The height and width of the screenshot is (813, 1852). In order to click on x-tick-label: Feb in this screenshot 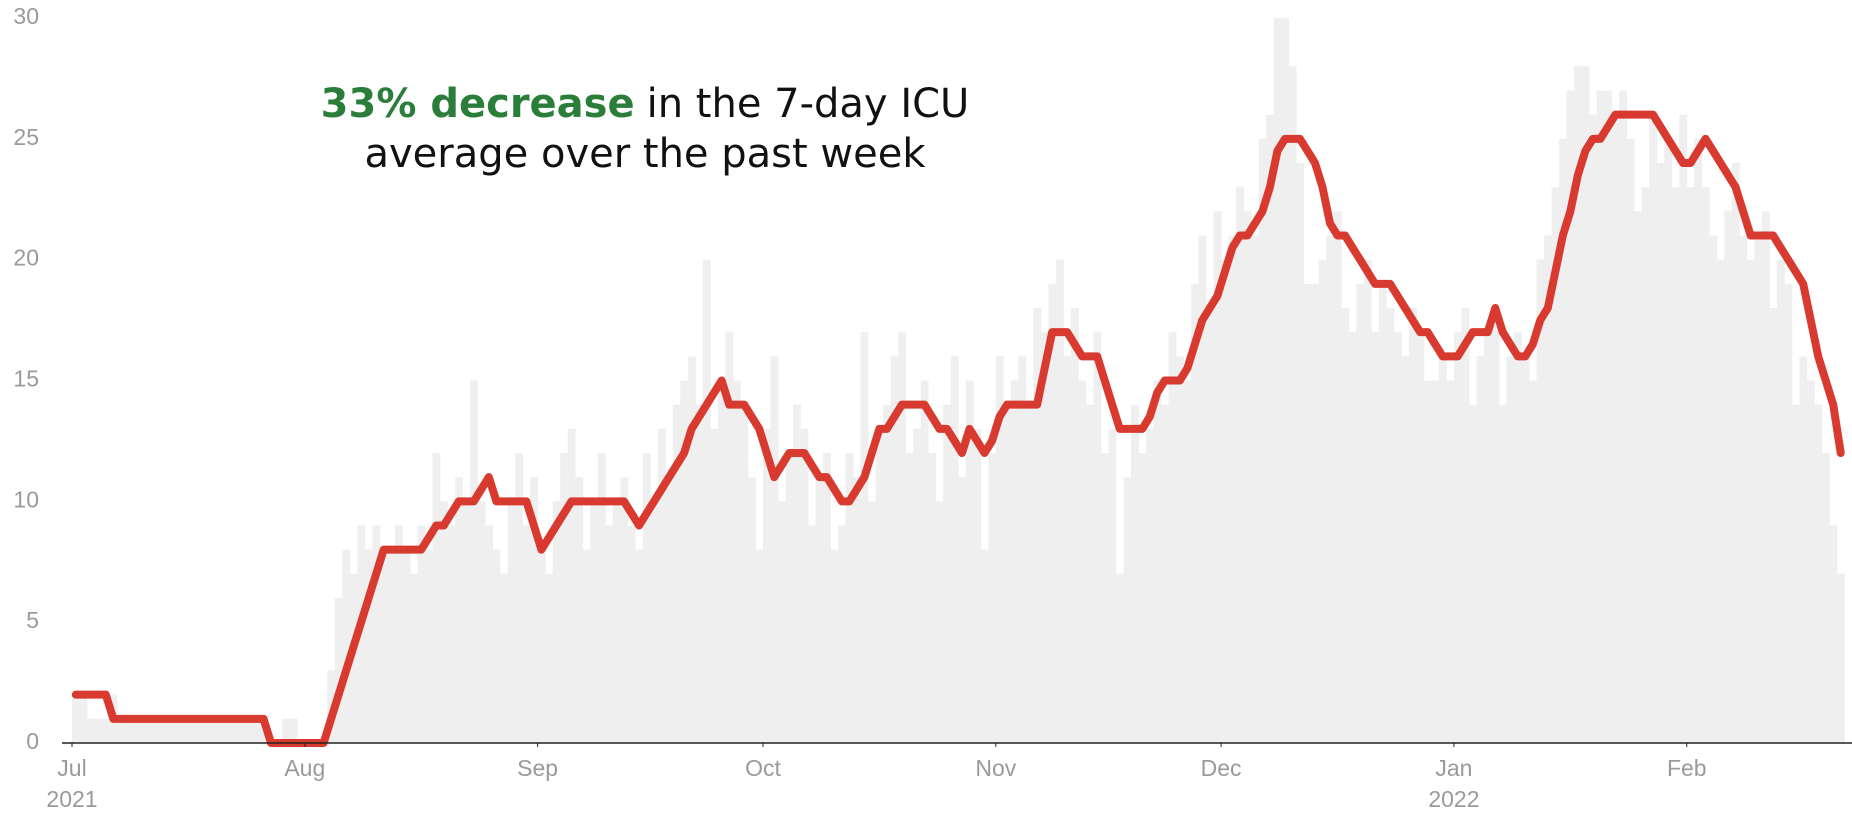, I will do `click(1687, 768)`.